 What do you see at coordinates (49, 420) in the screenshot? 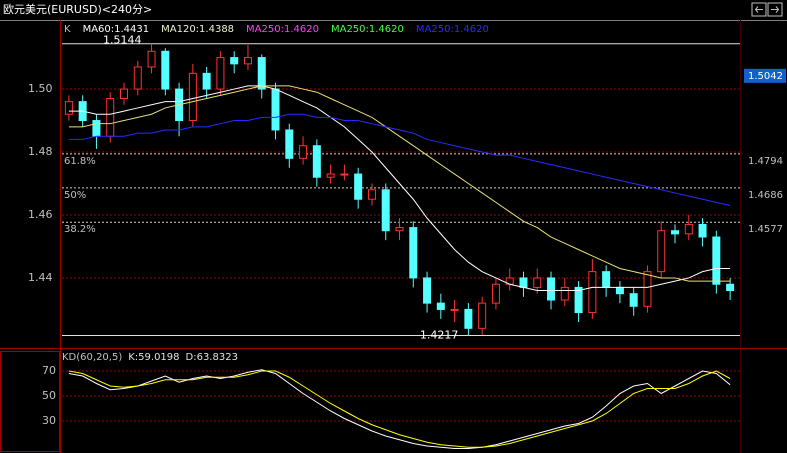
I see `y-tick-label: 30` at bounding box center [49, 420].